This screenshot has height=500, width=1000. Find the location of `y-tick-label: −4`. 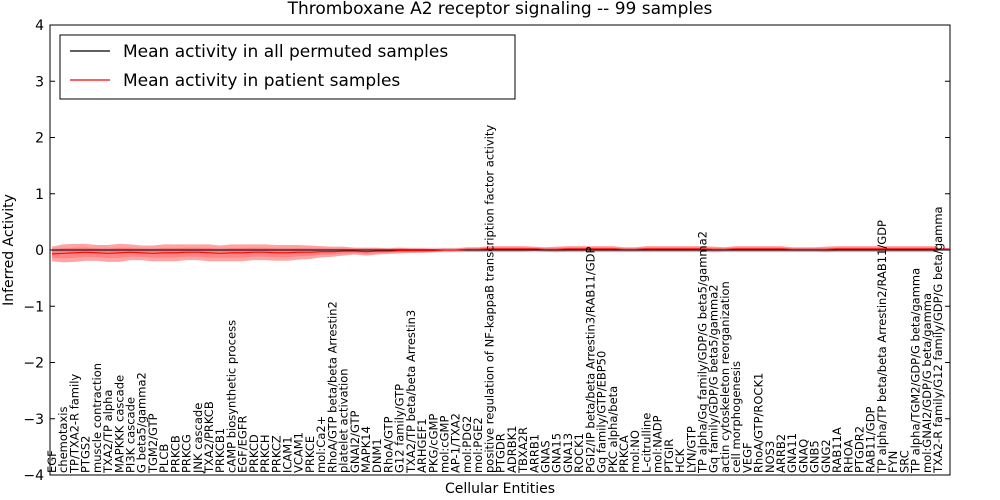

y-tick-label: −4 is located at coordinates (33, 476).